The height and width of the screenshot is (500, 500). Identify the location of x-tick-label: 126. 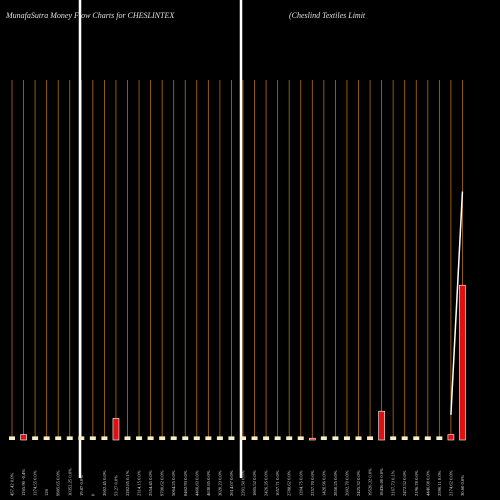
(46, 492).